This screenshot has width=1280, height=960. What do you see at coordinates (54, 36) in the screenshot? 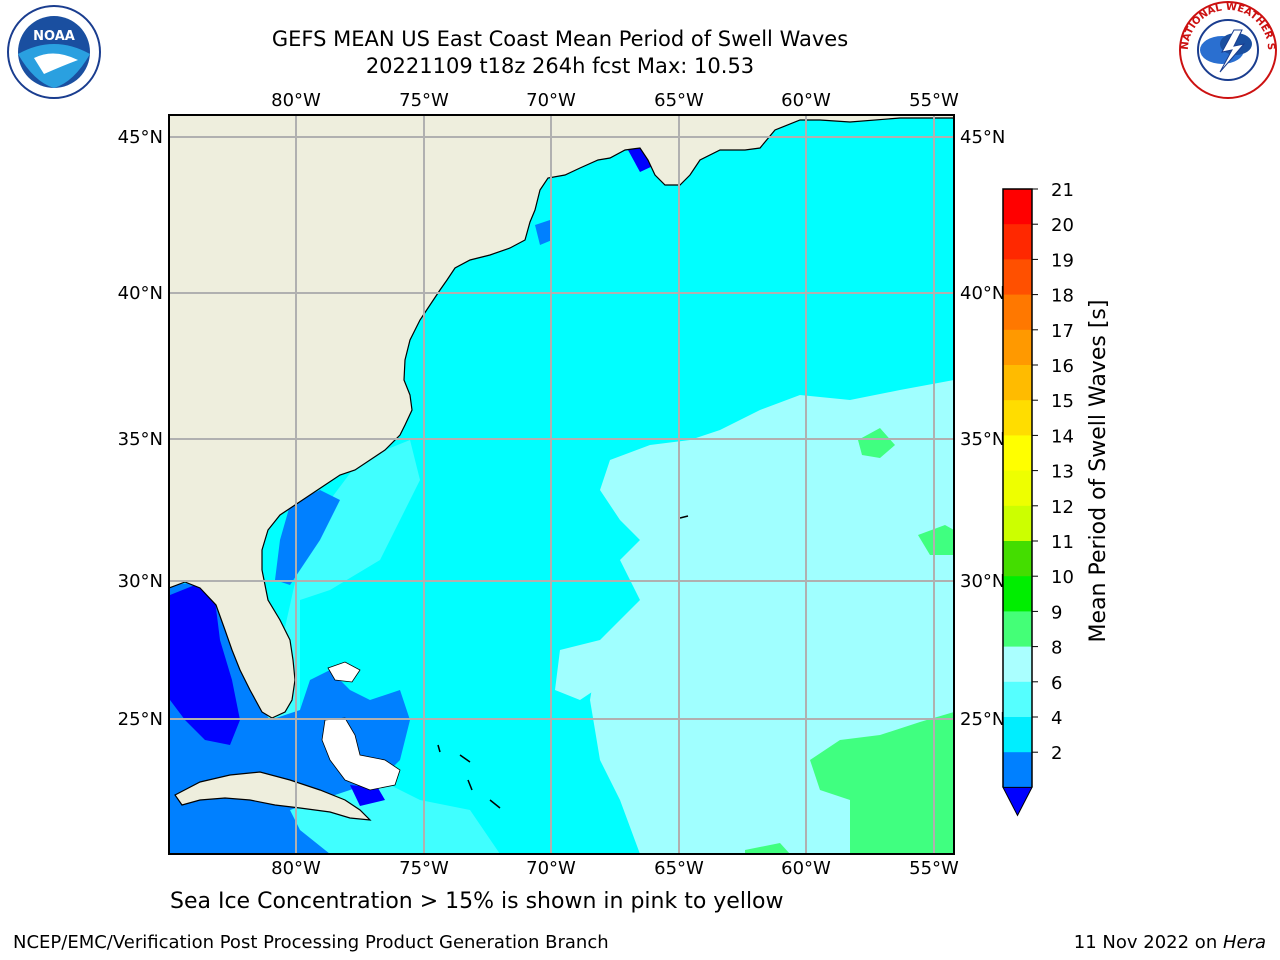
I see `svg-text: NOAA` at bounding box center [54, 36].